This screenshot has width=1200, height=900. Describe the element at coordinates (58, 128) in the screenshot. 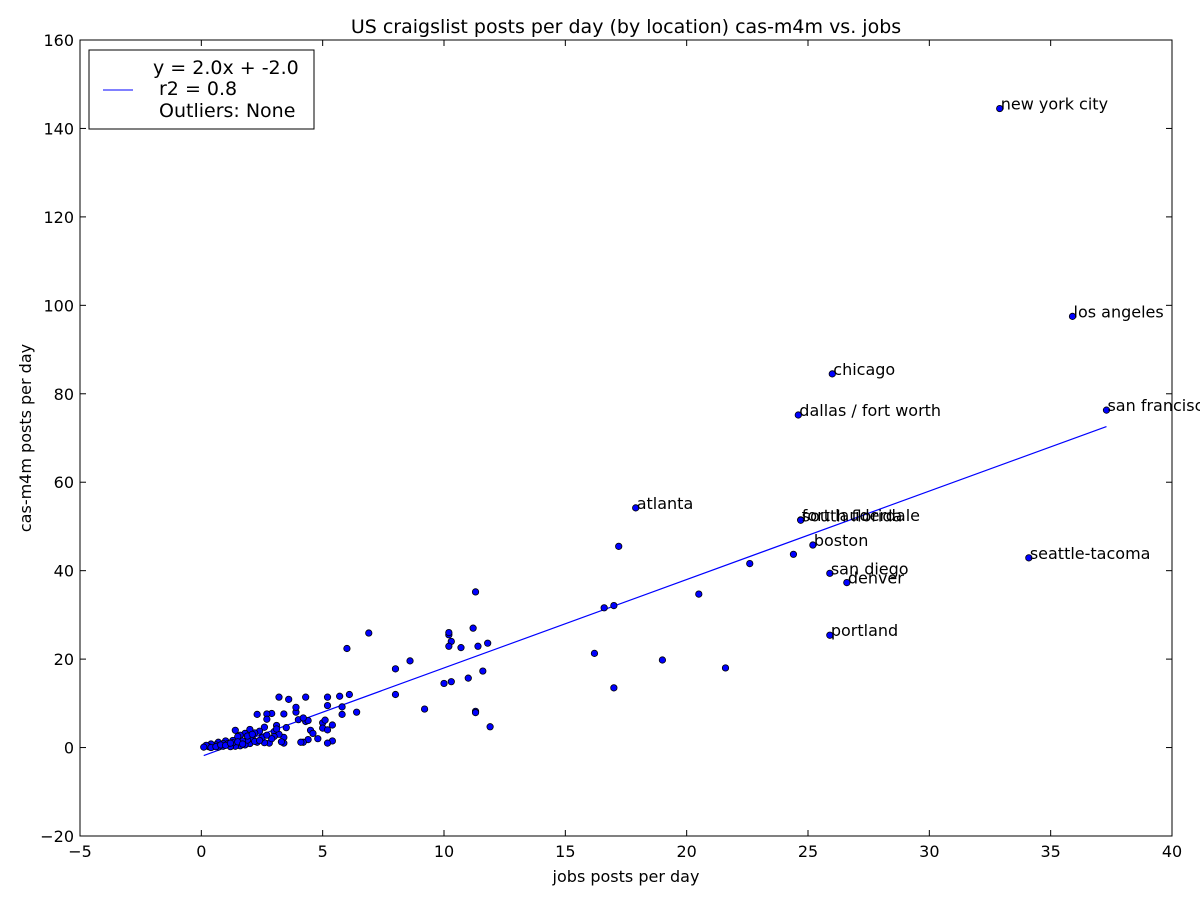

I see `y-tick-label: 140` at that location.